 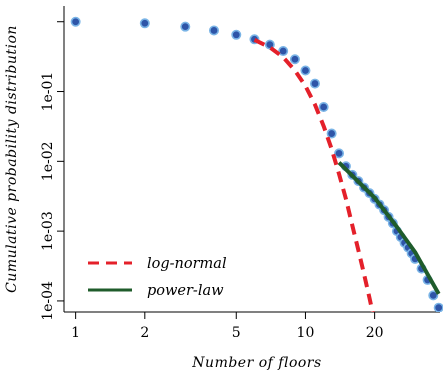 What do you see at coordinates (389, 228) in the screenshot?
I see `series-line-power-law` at bounding box center [389, 228].